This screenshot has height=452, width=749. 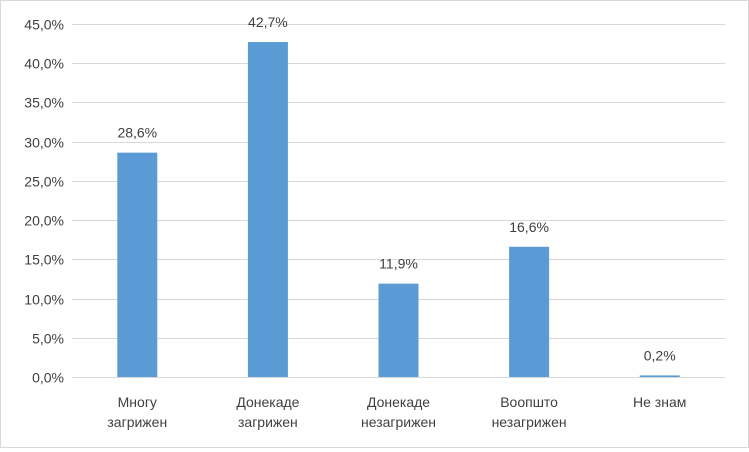 I want to click on data-label: 0,2%, so click(x=660, y=355).